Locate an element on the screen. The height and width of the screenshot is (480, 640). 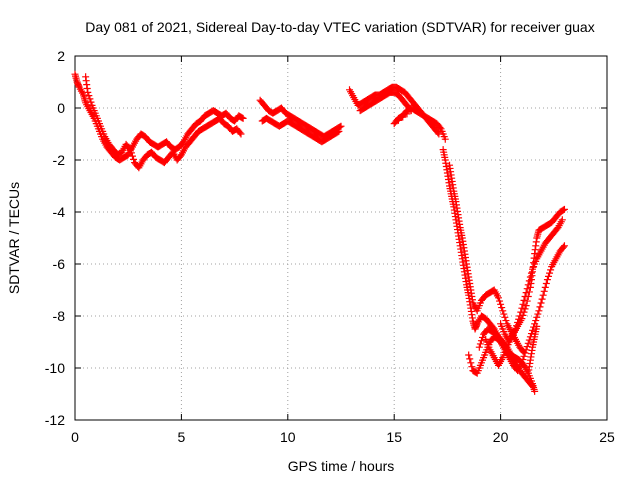
x-tick-labels: 0 5 10 15 20 25 is located at coordinates (343, 437).